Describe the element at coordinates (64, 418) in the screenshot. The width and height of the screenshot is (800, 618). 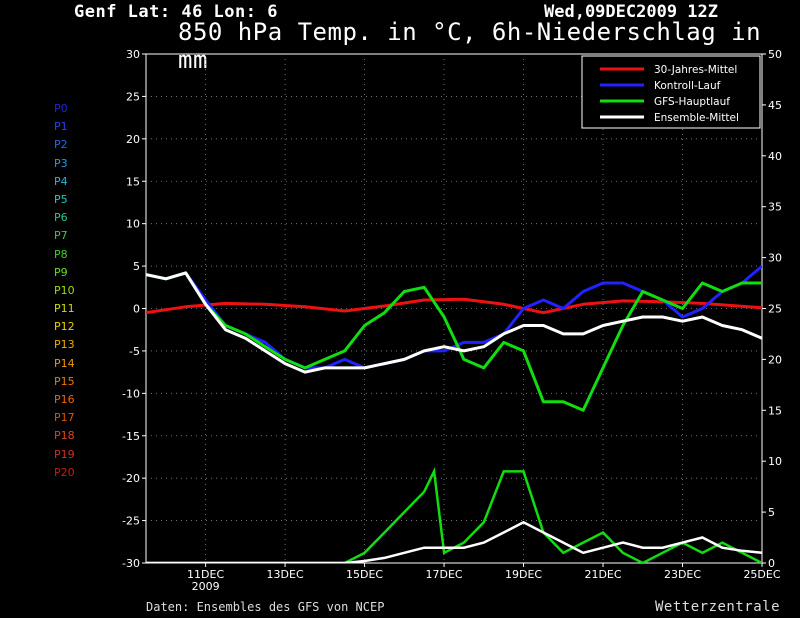
I see `member-label: P17` at that location.